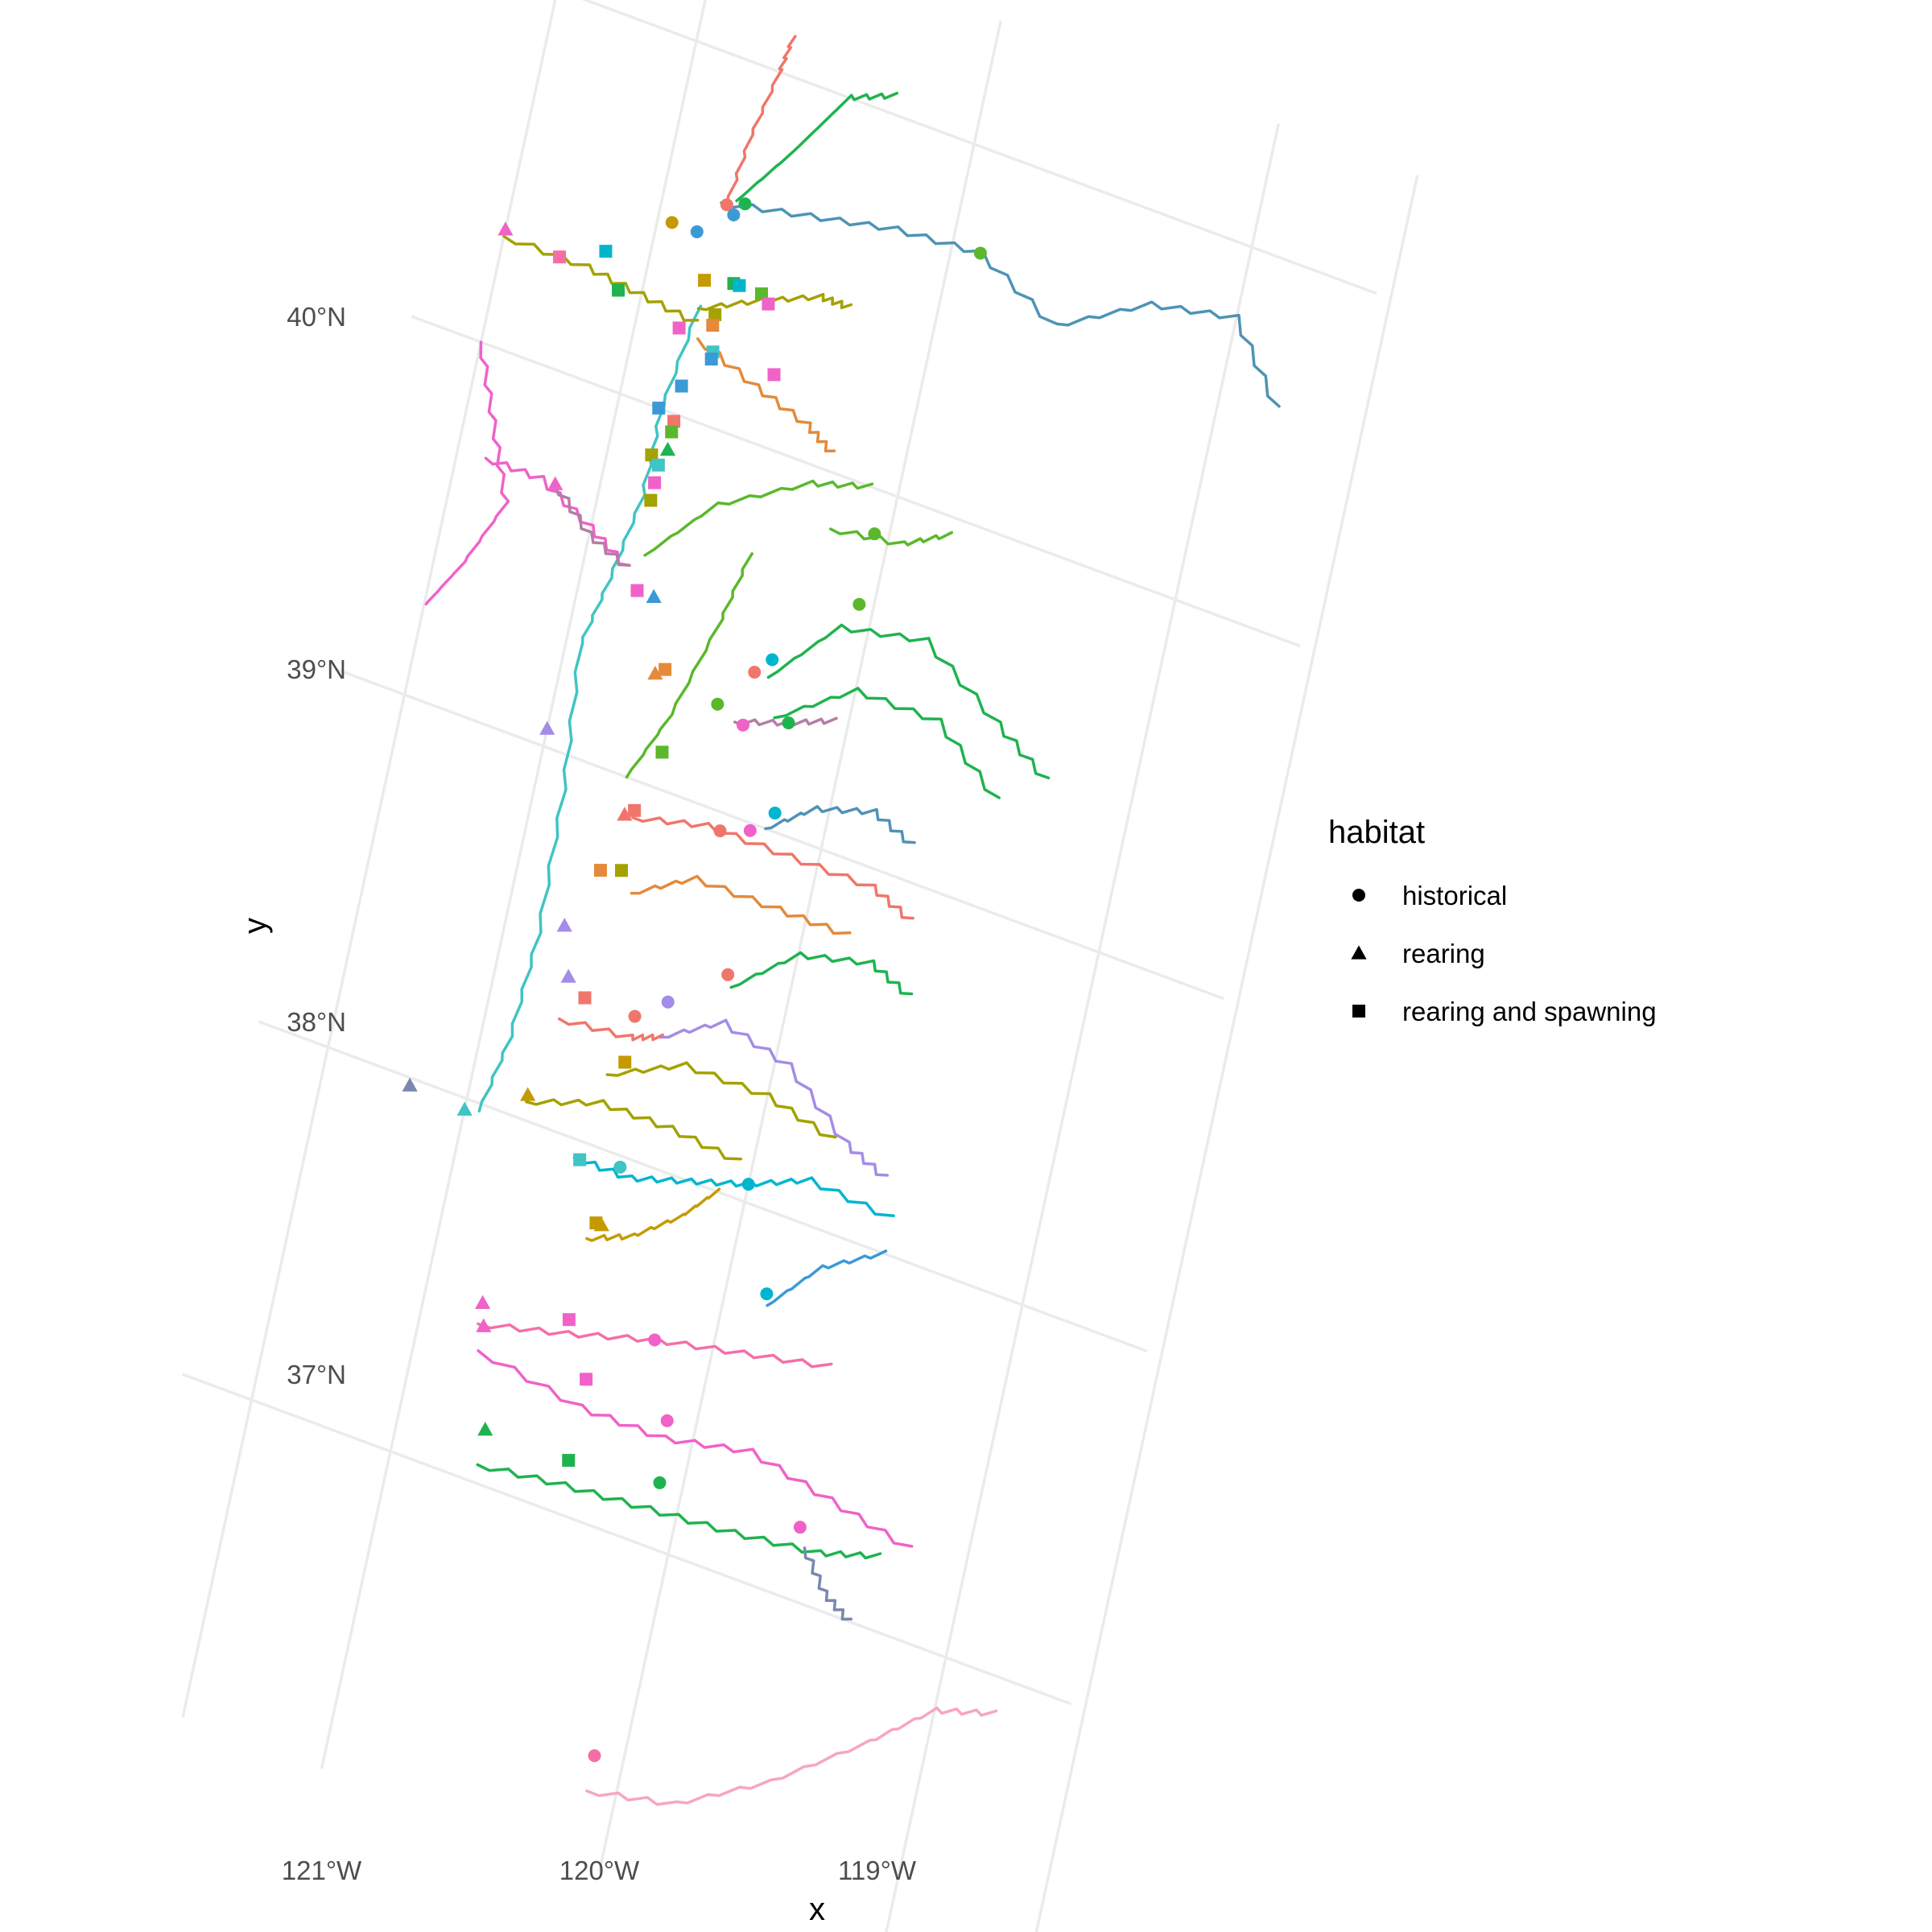 The height and width of the screenshot is (1932, 1932). What do you see at coordinates (316, 1374) in the screenshot?
I see `lat-tick-label: 37°N` at bounding box center [316, 1374].